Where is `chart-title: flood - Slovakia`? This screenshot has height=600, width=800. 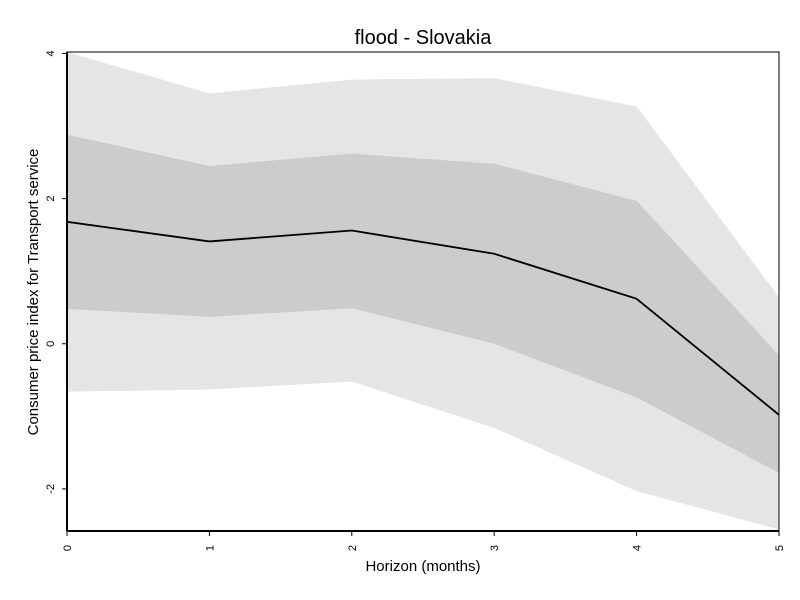 chart-title: flood - Slovakia is located at coordinates (424, 38).